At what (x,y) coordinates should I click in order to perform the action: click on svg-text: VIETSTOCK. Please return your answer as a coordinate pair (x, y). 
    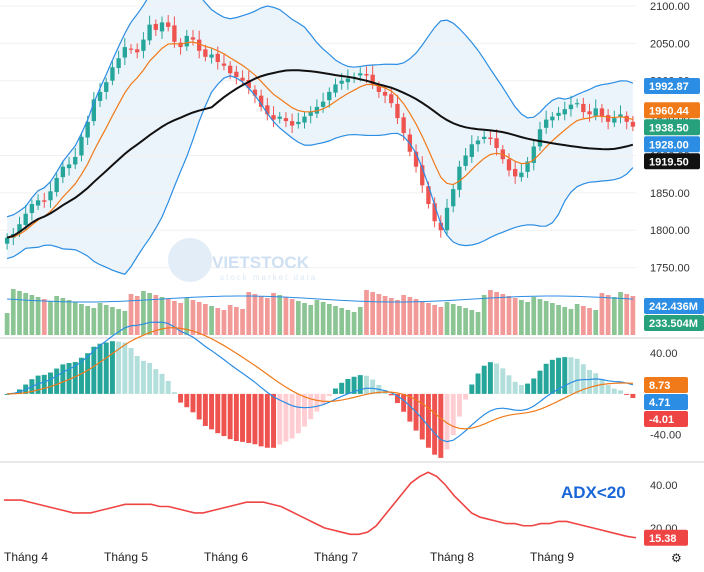
    Looking at the image, I should click on (261, 262).